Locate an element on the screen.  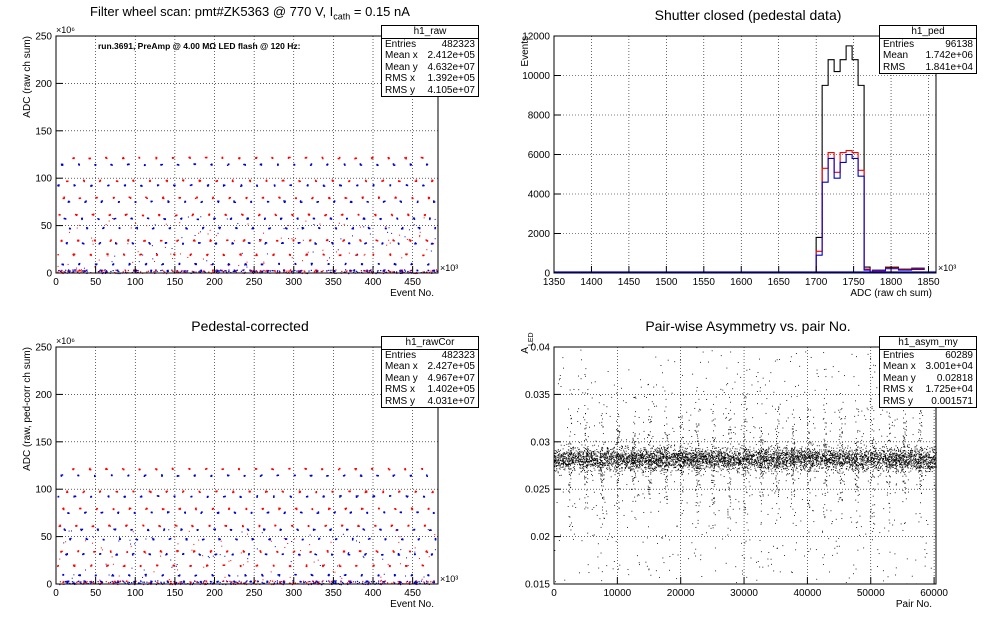
x-tick-label: 1750 is located at coordinates (853, 282).